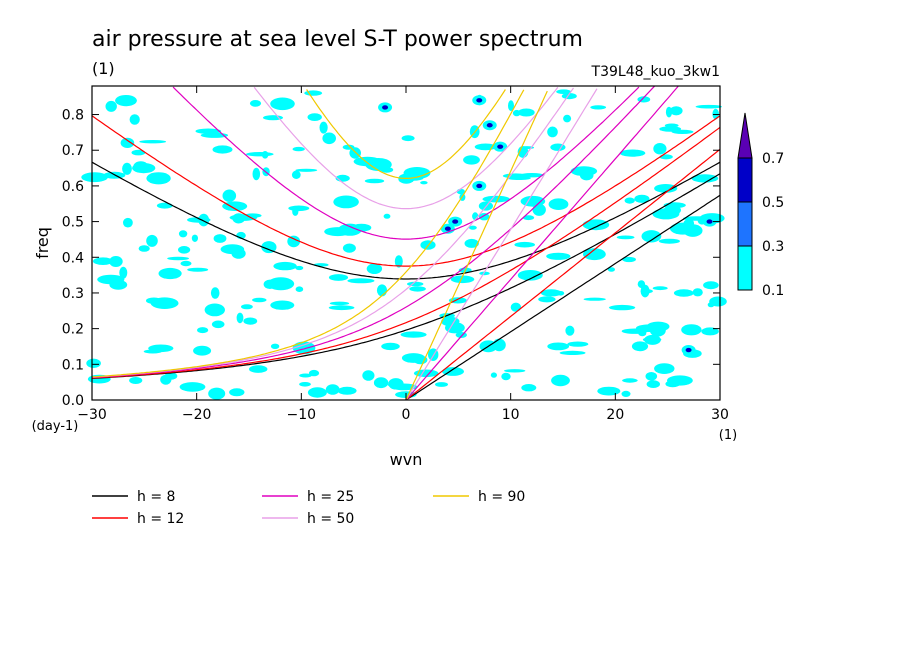 This screenshot has width=904, height=654. Describe the element at coordinates (73, 258) in the screenshot. I see `y-tick-label: 0.4` at that location.